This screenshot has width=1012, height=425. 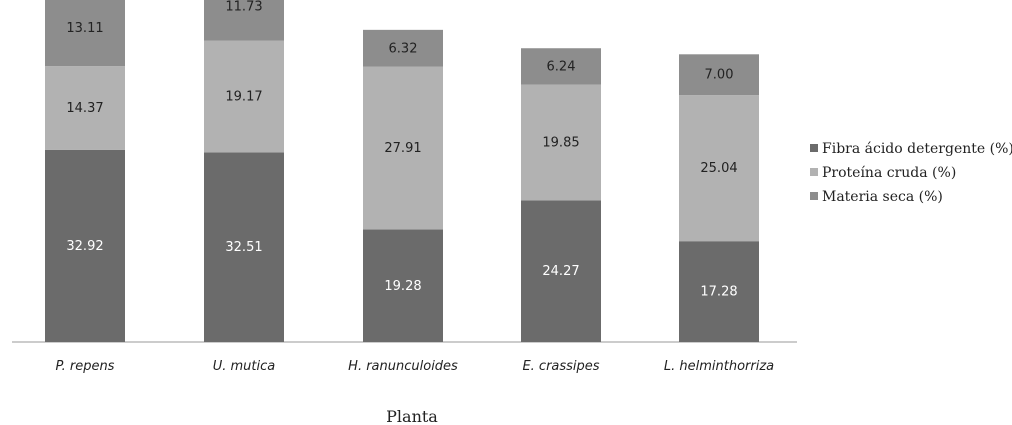 What do you see at coordinates (560, 366) in the screenshot?
I see `category-label-e-crassipes: E. crassipes` at bounding box center [560, 366].